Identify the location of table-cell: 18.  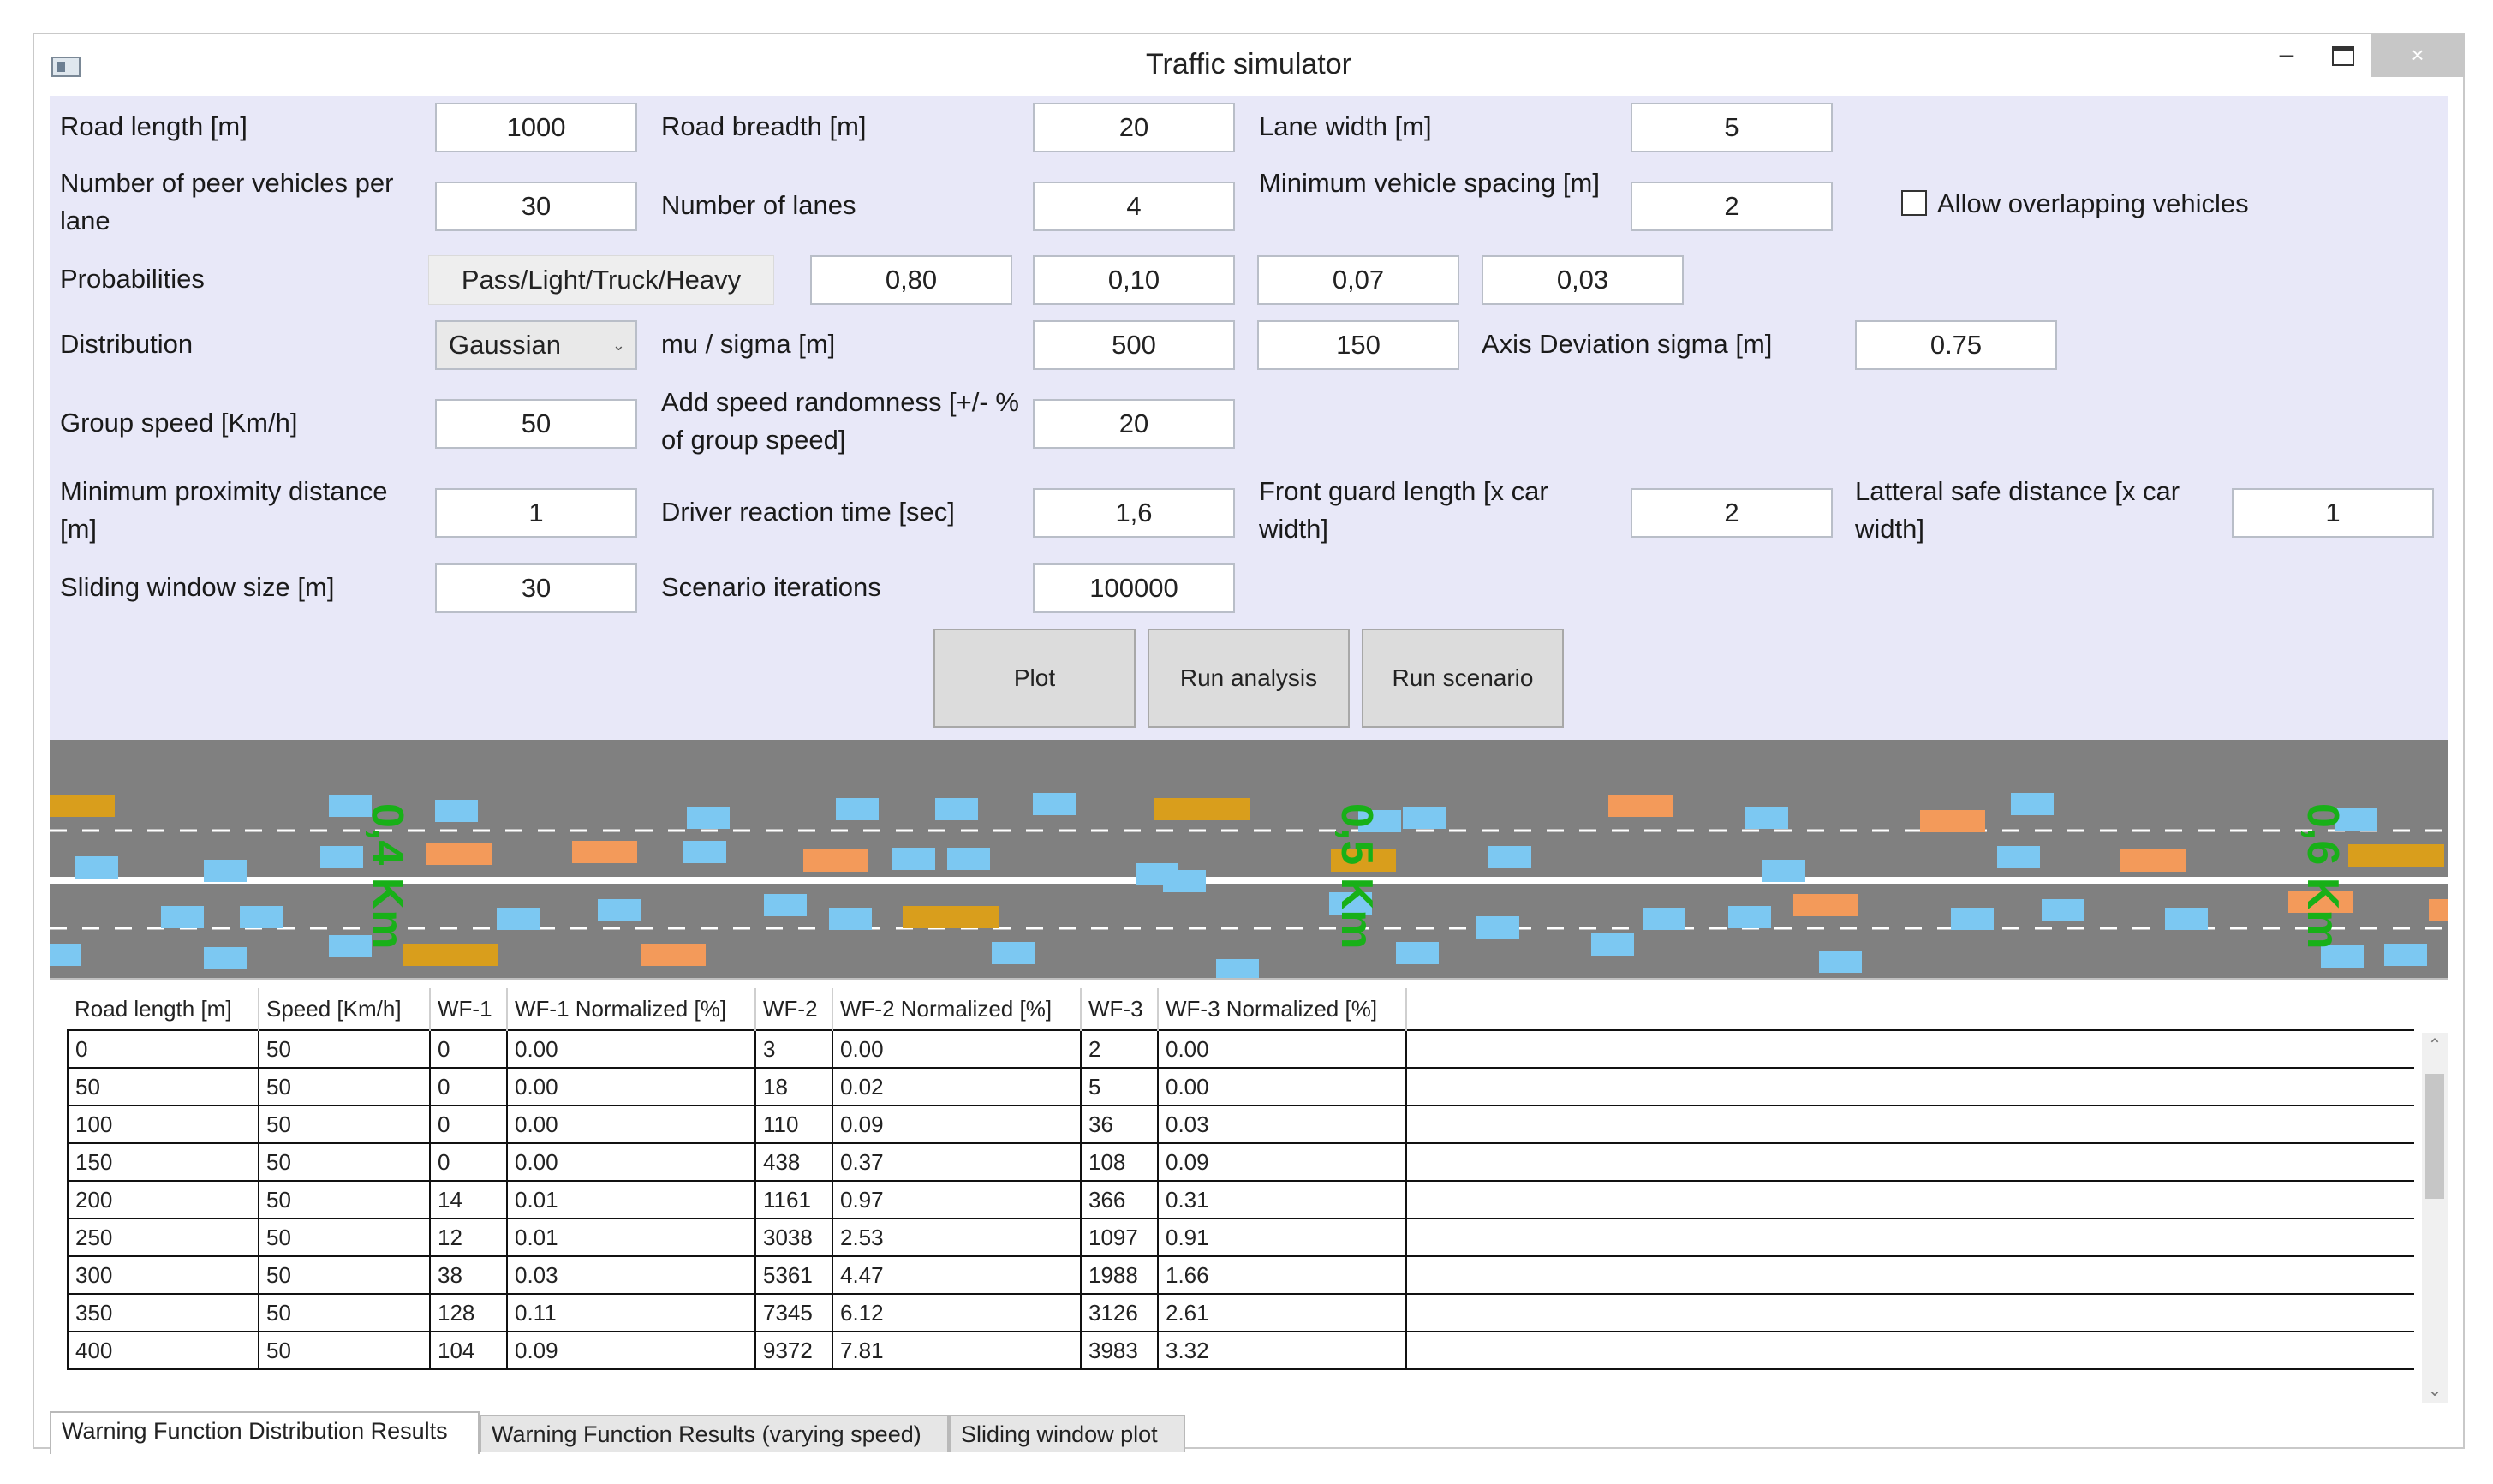
(793, 1087).